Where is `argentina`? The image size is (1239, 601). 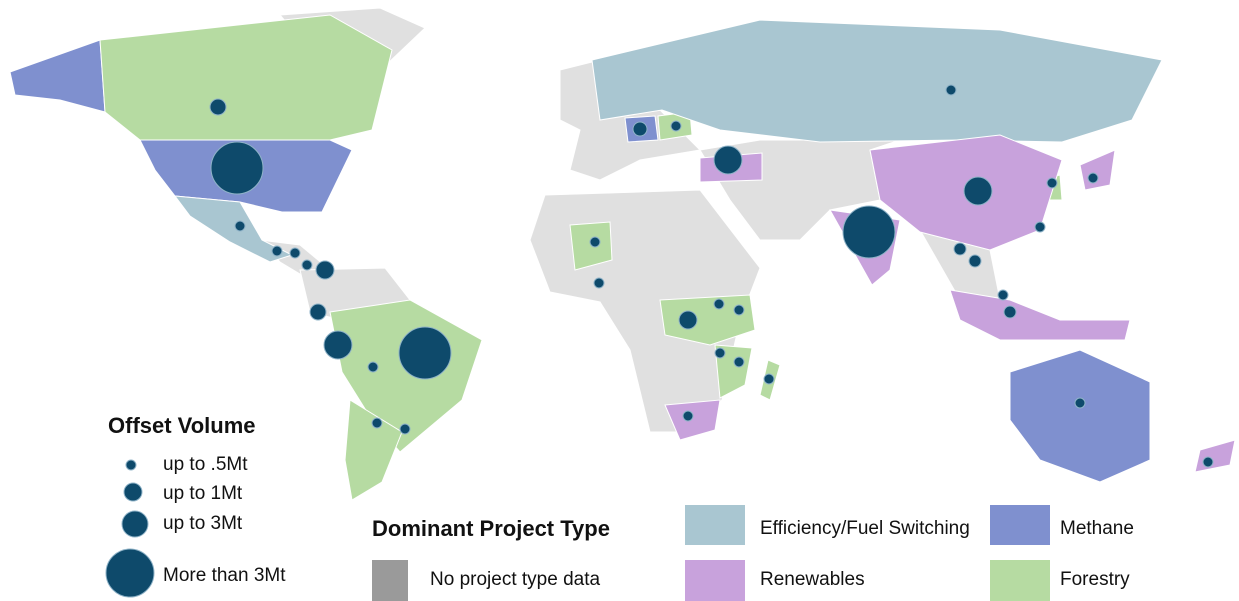
argentina is located at coordinates (373, 450).